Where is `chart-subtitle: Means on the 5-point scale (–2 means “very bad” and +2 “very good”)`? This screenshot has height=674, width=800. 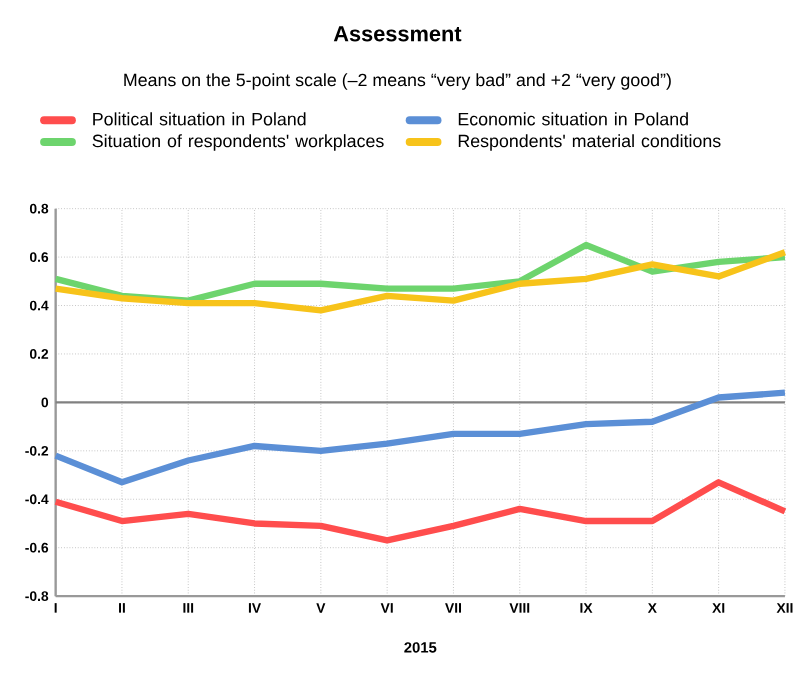 chart-subtitle: Means on the 5-point scale (–2 means “very bad” and +2 “very good”) is located at coordinates (397, 81).